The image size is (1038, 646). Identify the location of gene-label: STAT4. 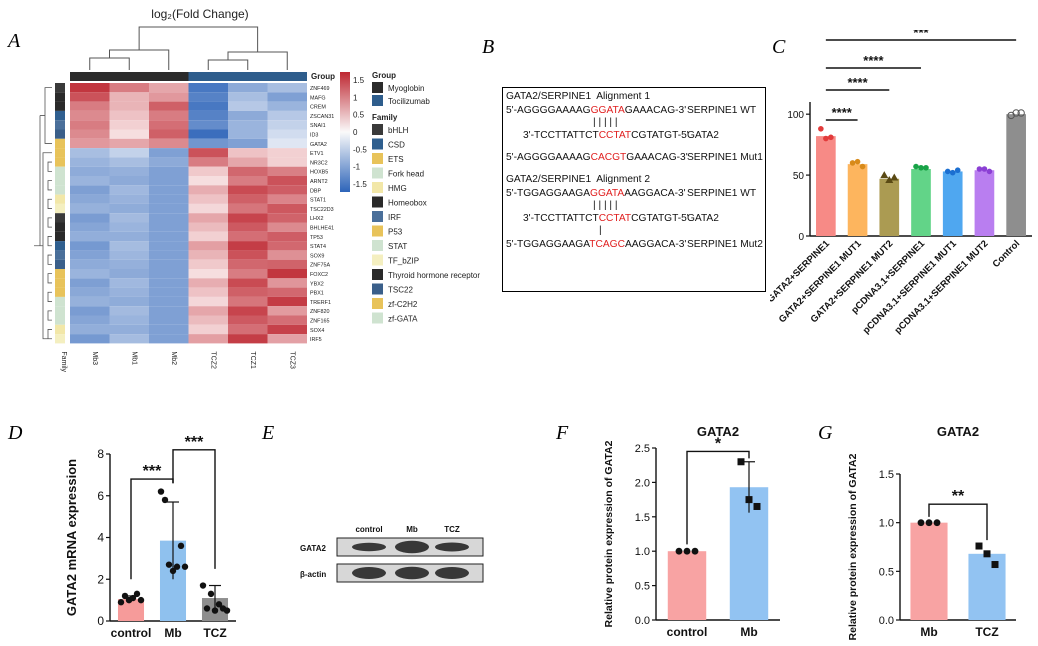
(318, 247).